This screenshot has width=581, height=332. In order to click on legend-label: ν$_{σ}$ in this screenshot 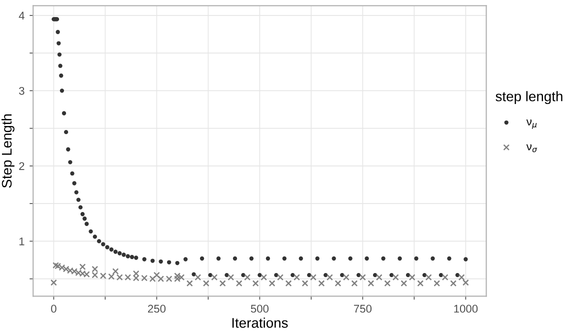, I will do `click(532, 148)`.